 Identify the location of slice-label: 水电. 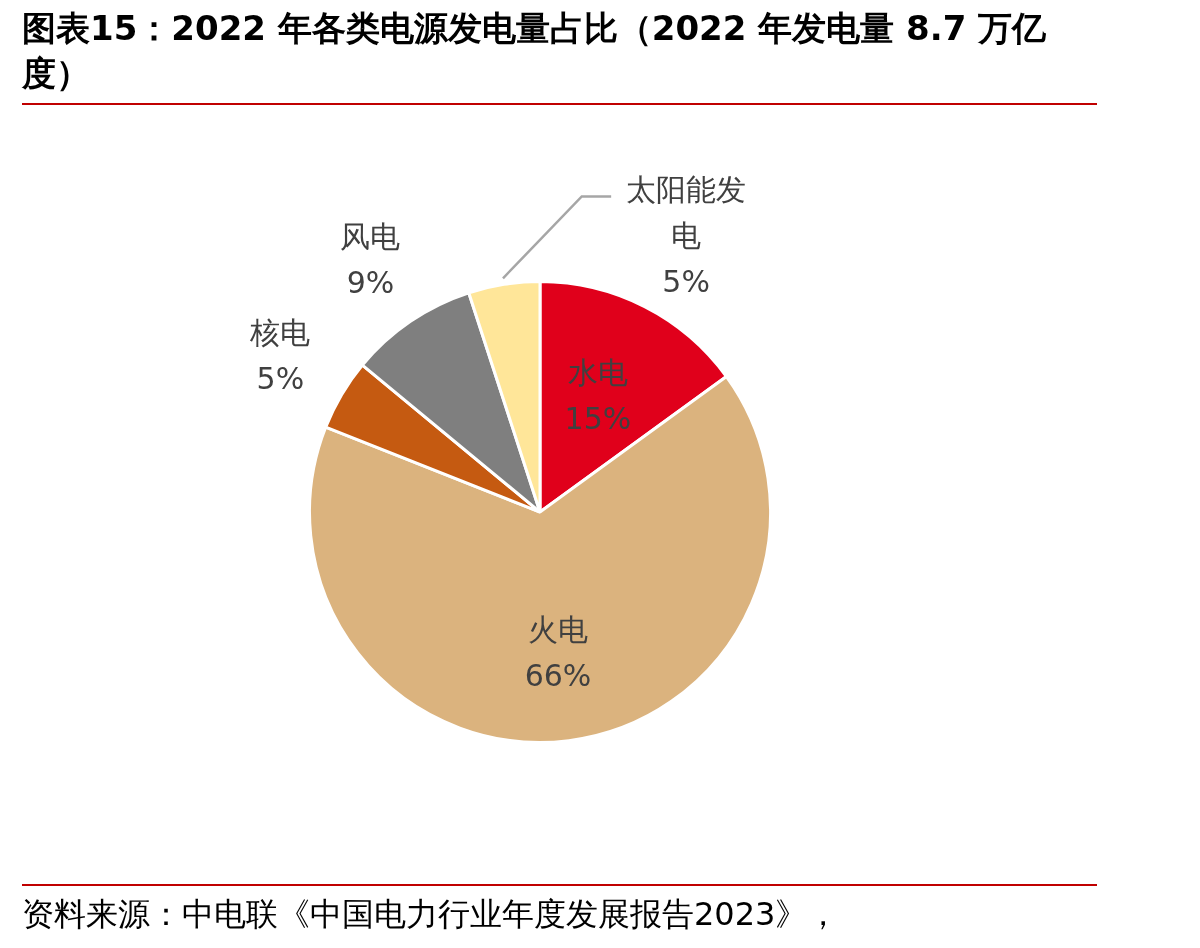
(597, 373).